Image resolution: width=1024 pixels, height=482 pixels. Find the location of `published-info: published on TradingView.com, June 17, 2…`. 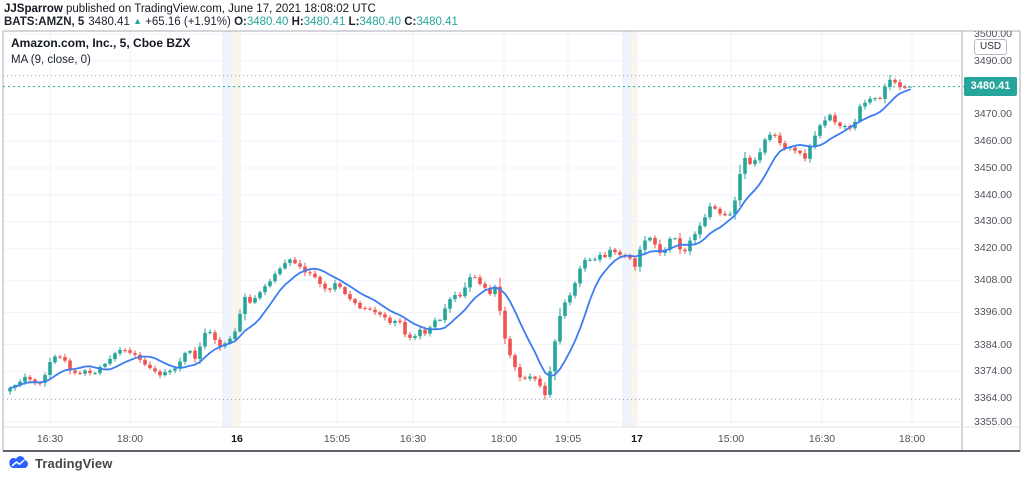

published-info: published on TradingView.com, June 17, 2… is located at coordinates (219, 9).